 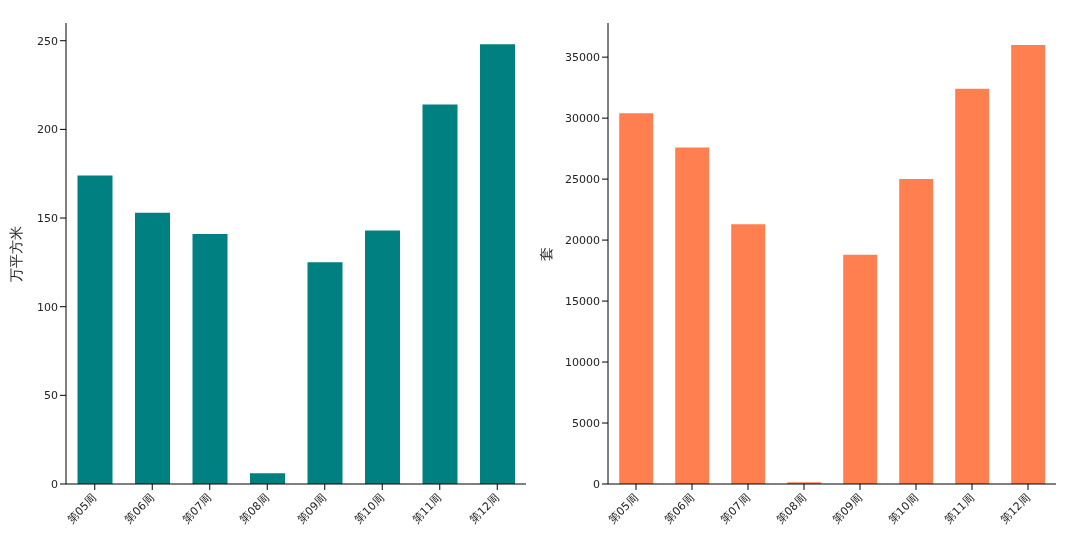 I want to click on y-tick-label: 250, so click(x=47, y=41).